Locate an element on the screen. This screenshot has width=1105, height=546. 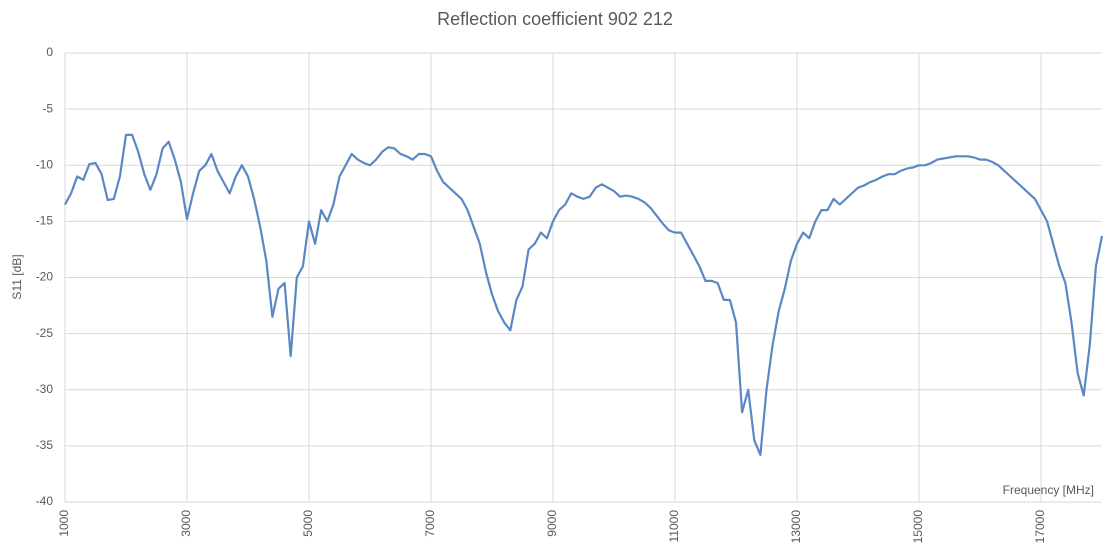
y-tick-label: -35 is located at coordinates (45, 445).